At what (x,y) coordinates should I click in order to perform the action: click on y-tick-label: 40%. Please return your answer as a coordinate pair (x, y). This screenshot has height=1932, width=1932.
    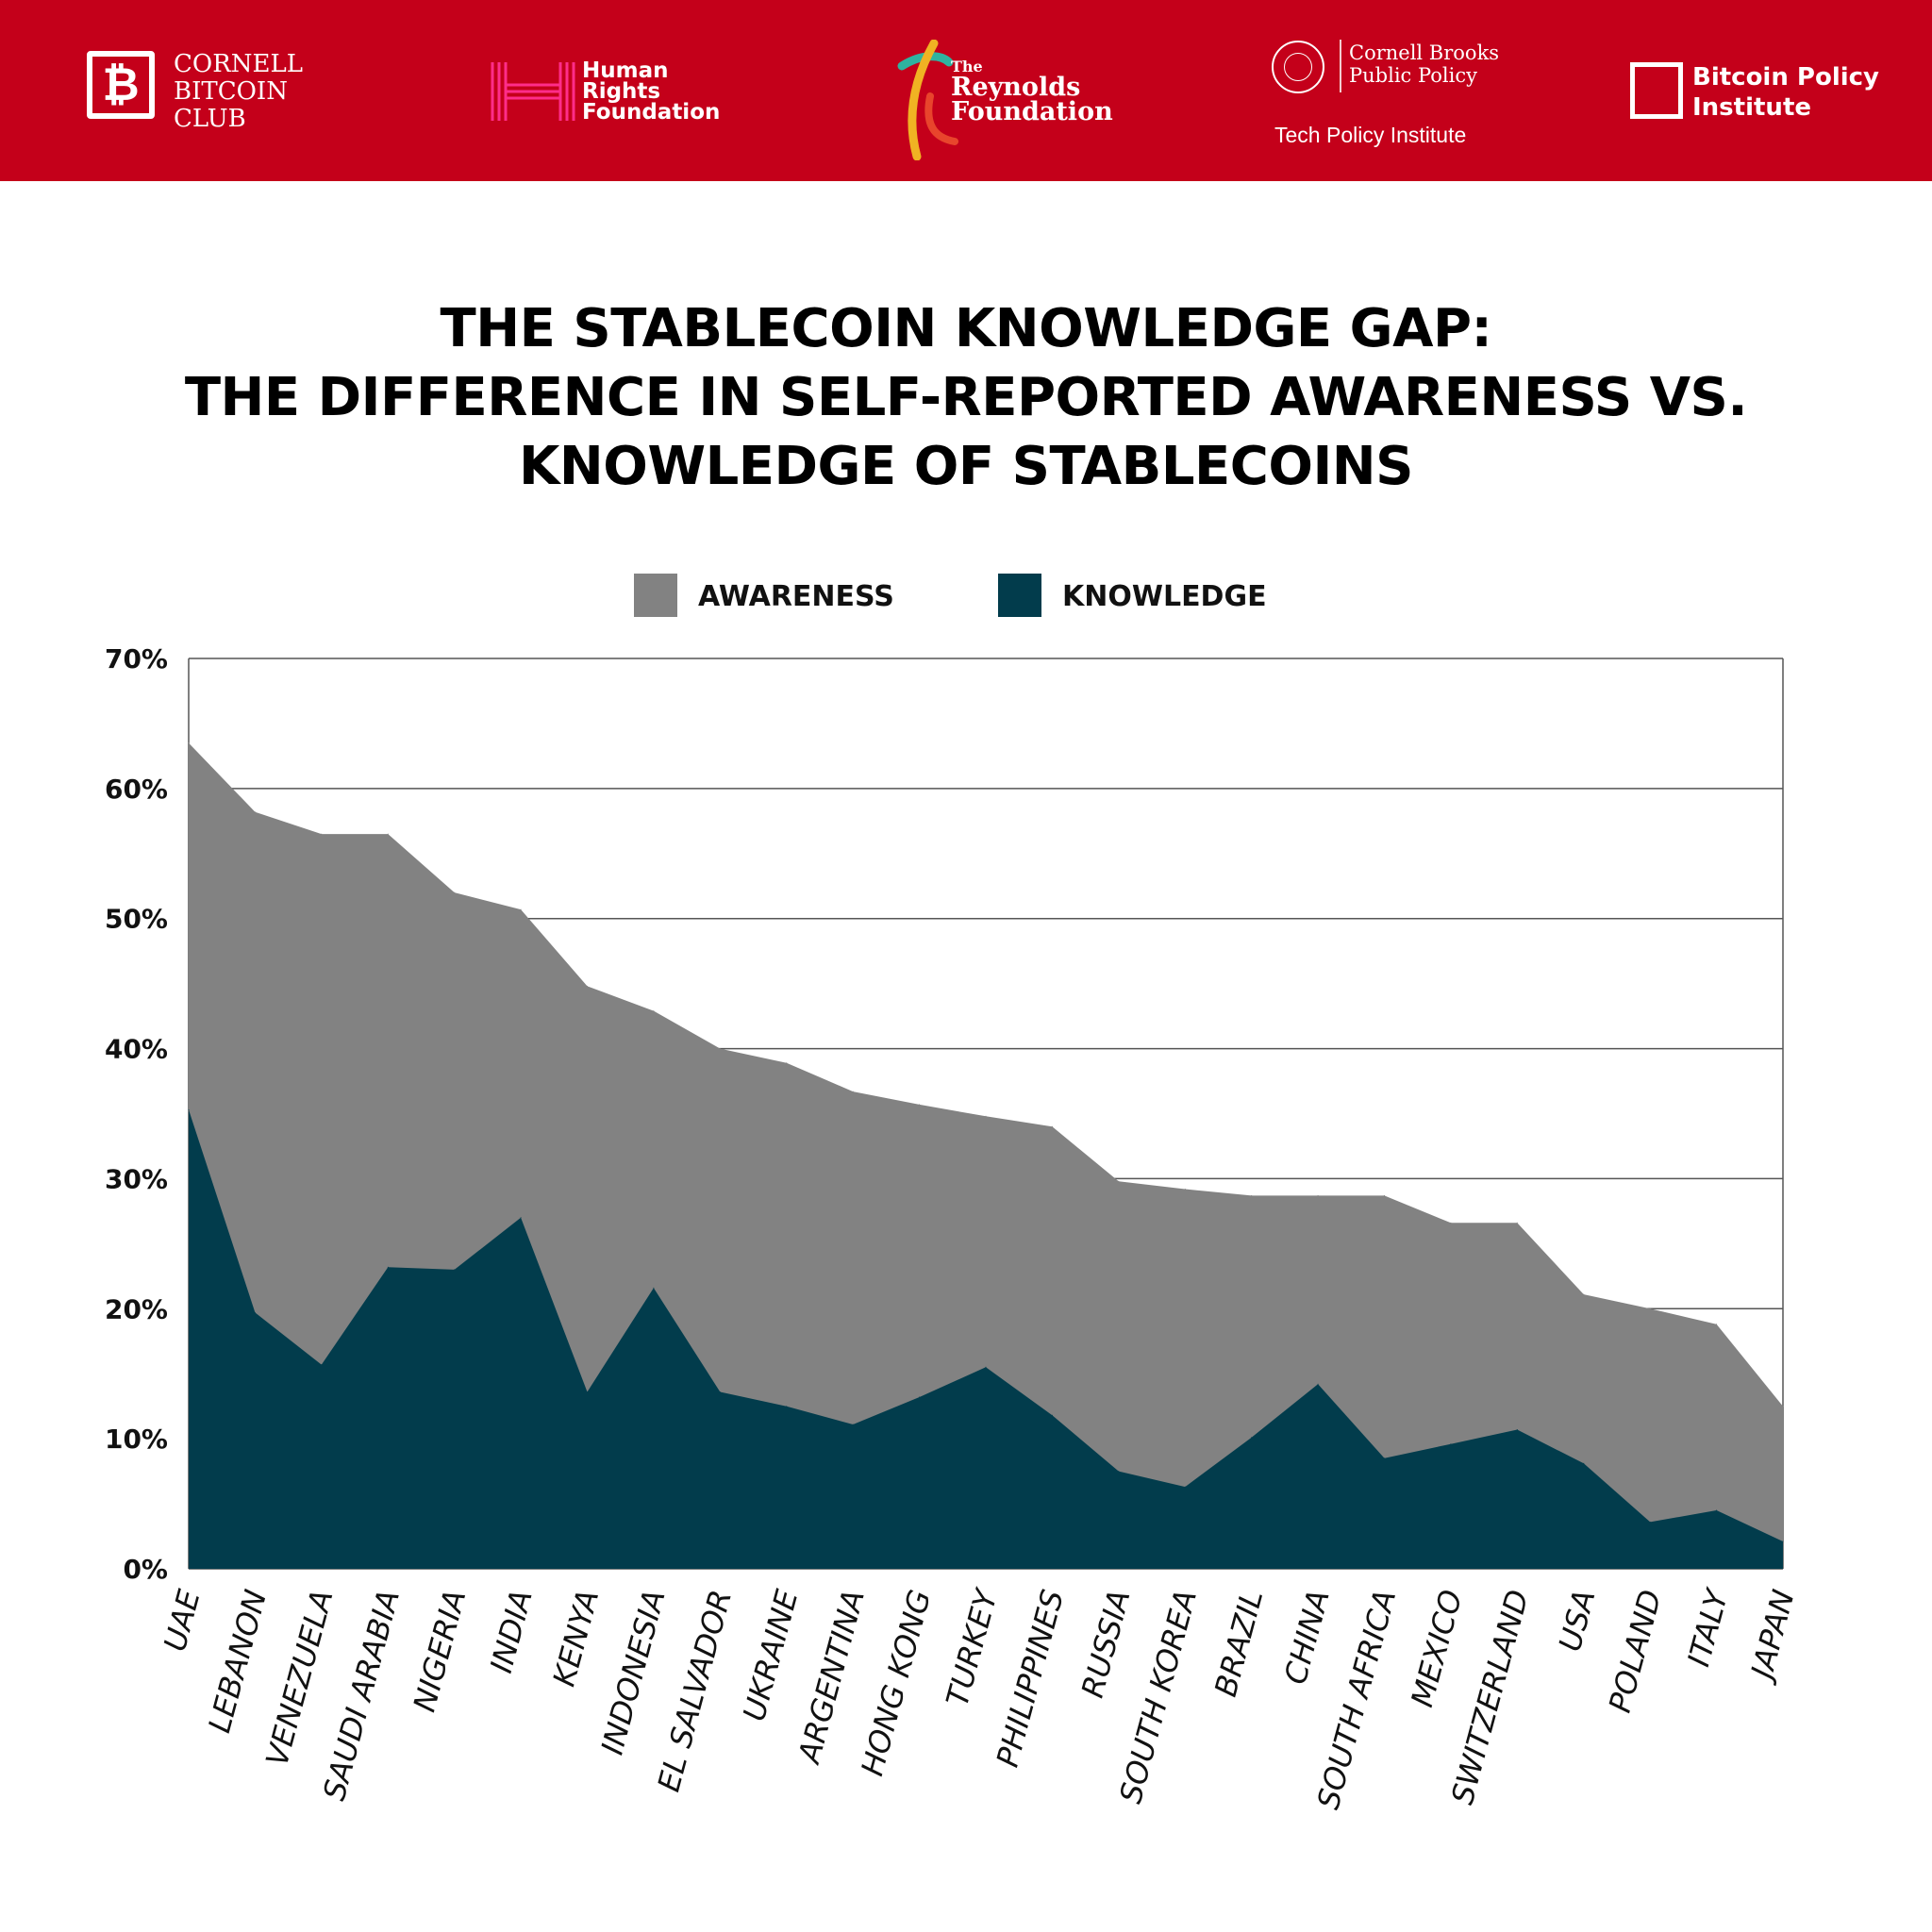
    Looking at the image, I should click on (137, 1049).